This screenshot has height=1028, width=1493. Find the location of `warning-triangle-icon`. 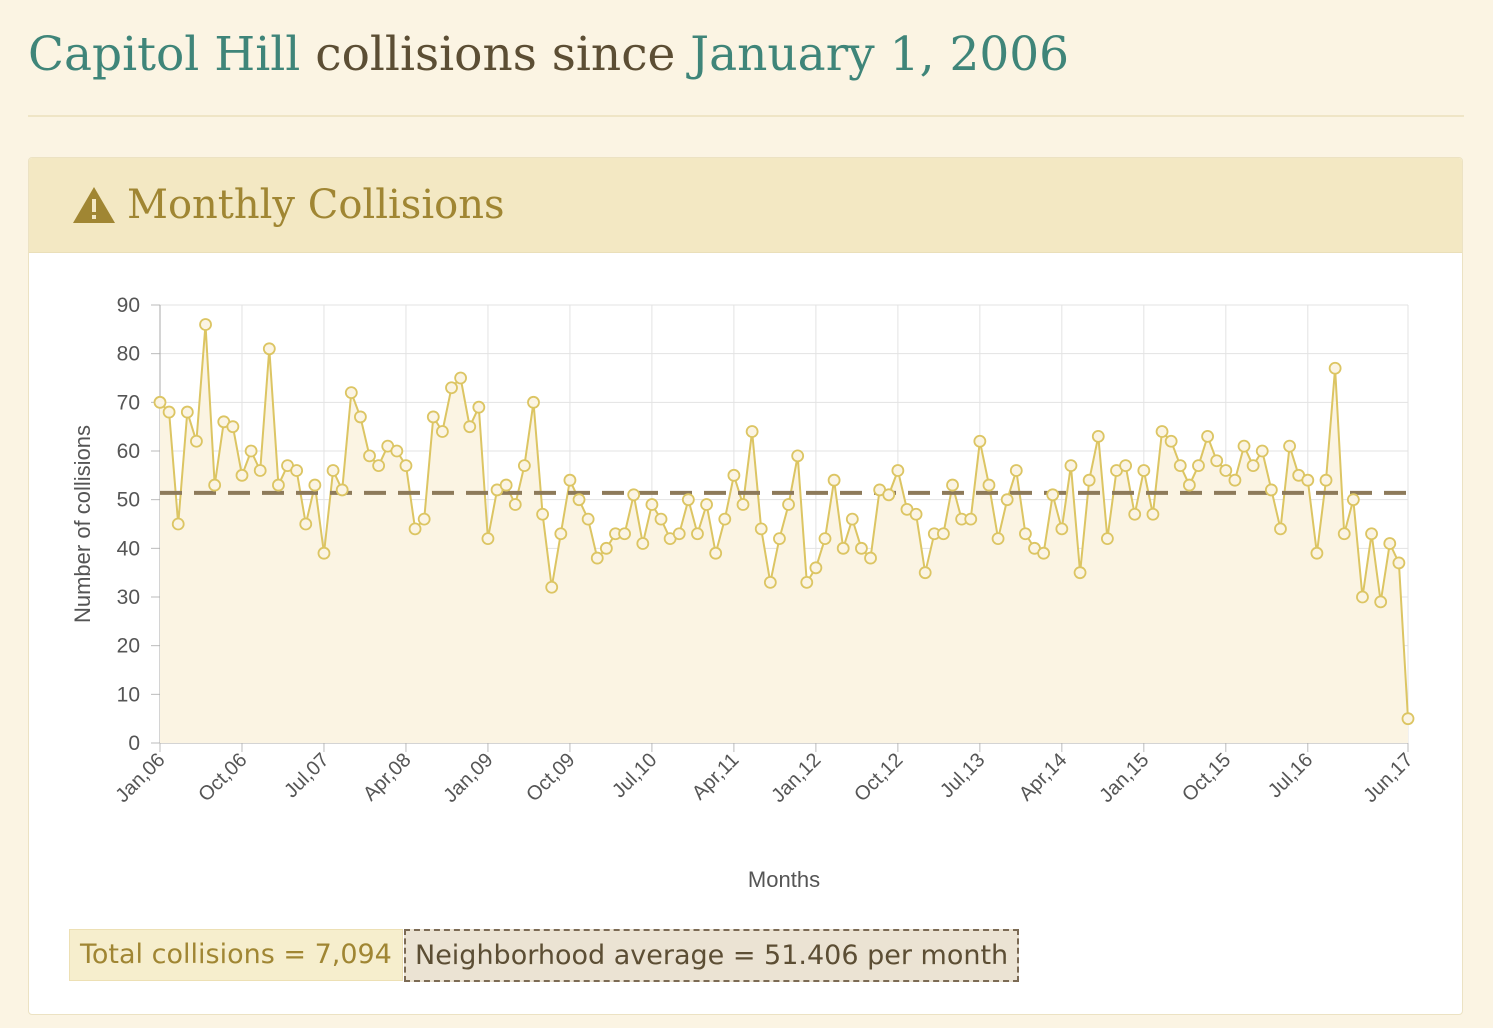

warning-triangle-icon is located at coordinates (94, 205).